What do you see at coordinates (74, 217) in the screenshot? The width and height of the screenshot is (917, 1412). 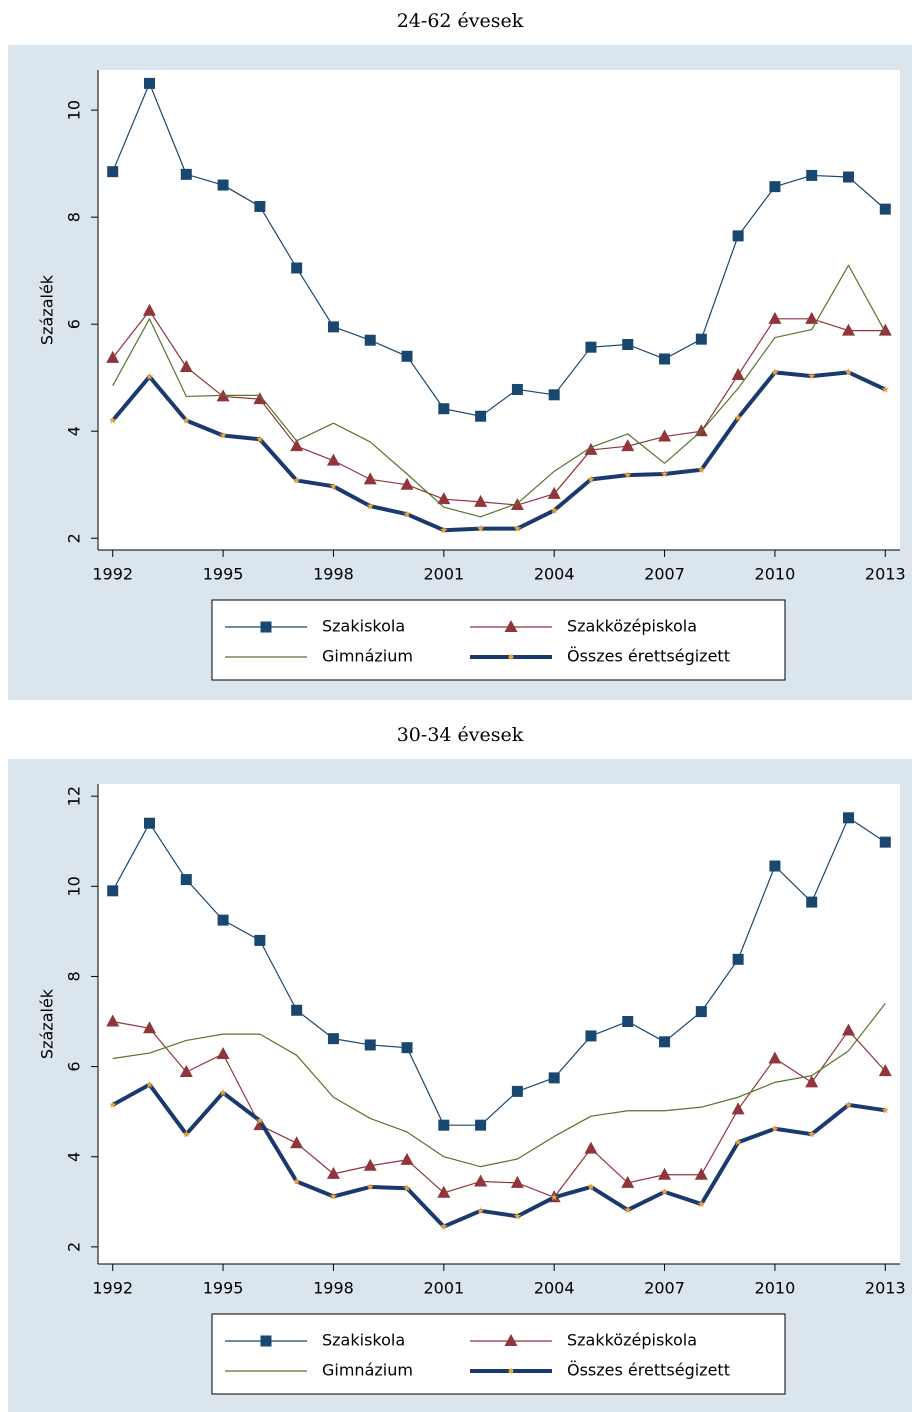 I see `y-tick-label: 8` at bounding box center [74, 217].